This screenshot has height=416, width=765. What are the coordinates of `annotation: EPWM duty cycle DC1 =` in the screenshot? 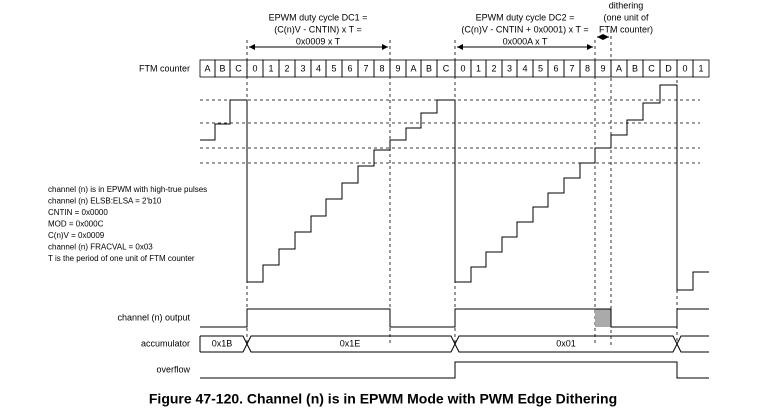 It's located at (318, 17).